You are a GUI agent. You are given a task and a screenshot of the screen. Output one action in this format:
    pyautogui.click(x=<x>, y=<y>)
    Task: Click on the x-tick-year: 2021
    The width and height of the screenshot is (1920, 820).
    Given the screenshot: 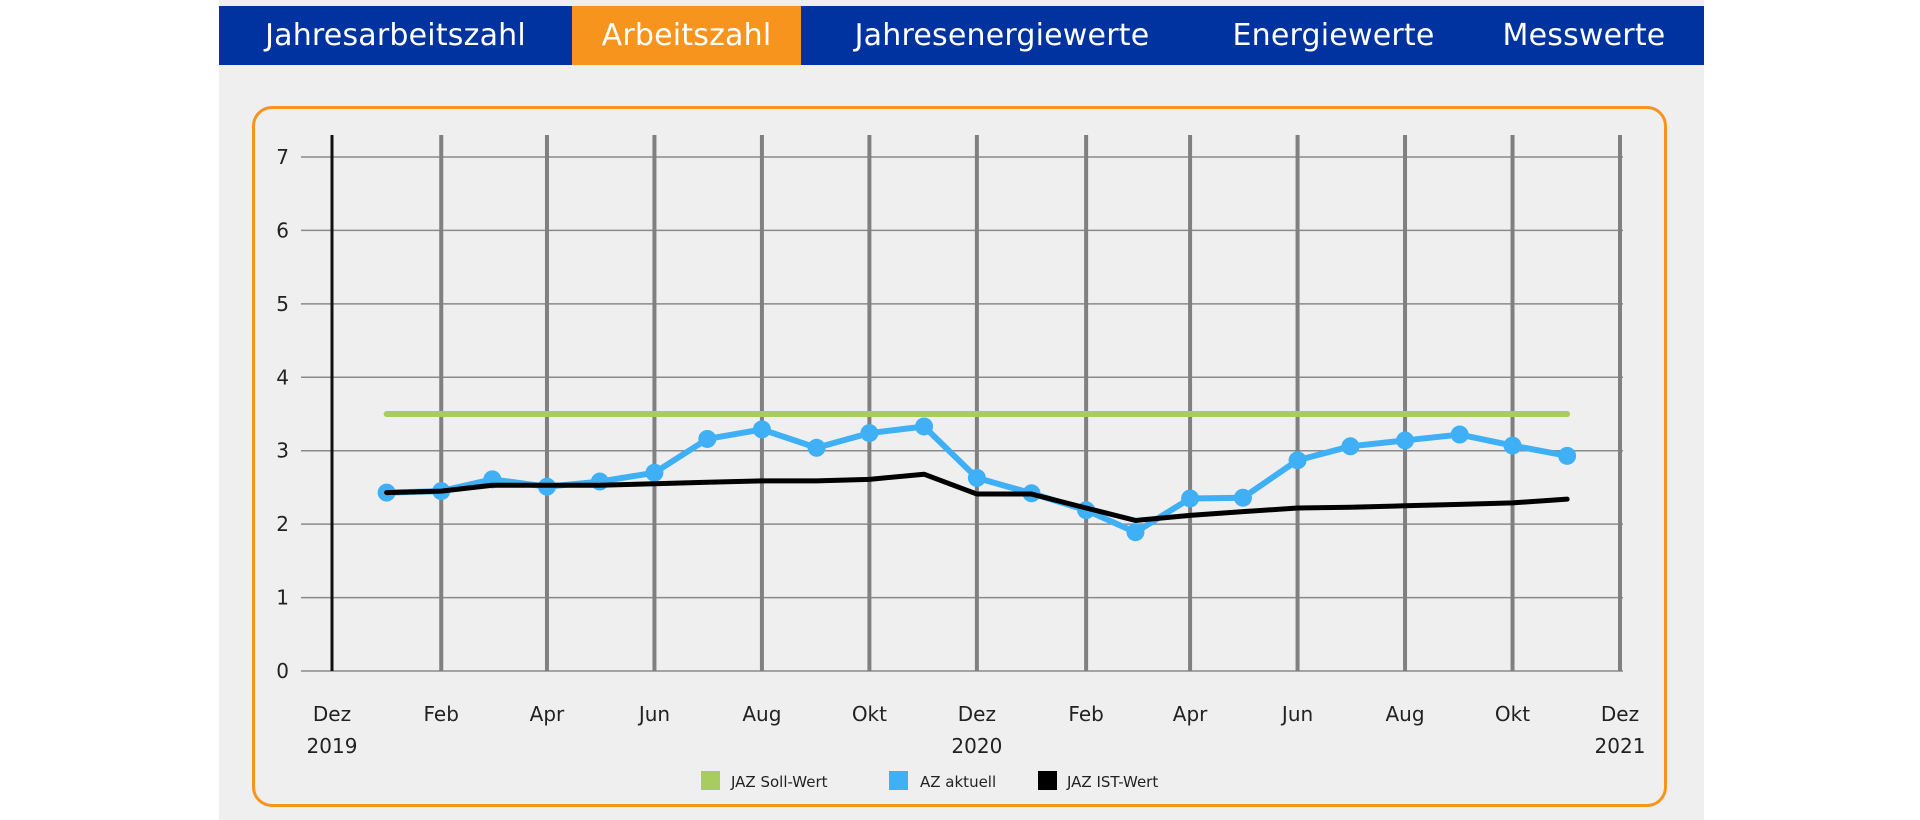 What is the action you would take?
    pyautogui.click(x=1620, y=746)
    